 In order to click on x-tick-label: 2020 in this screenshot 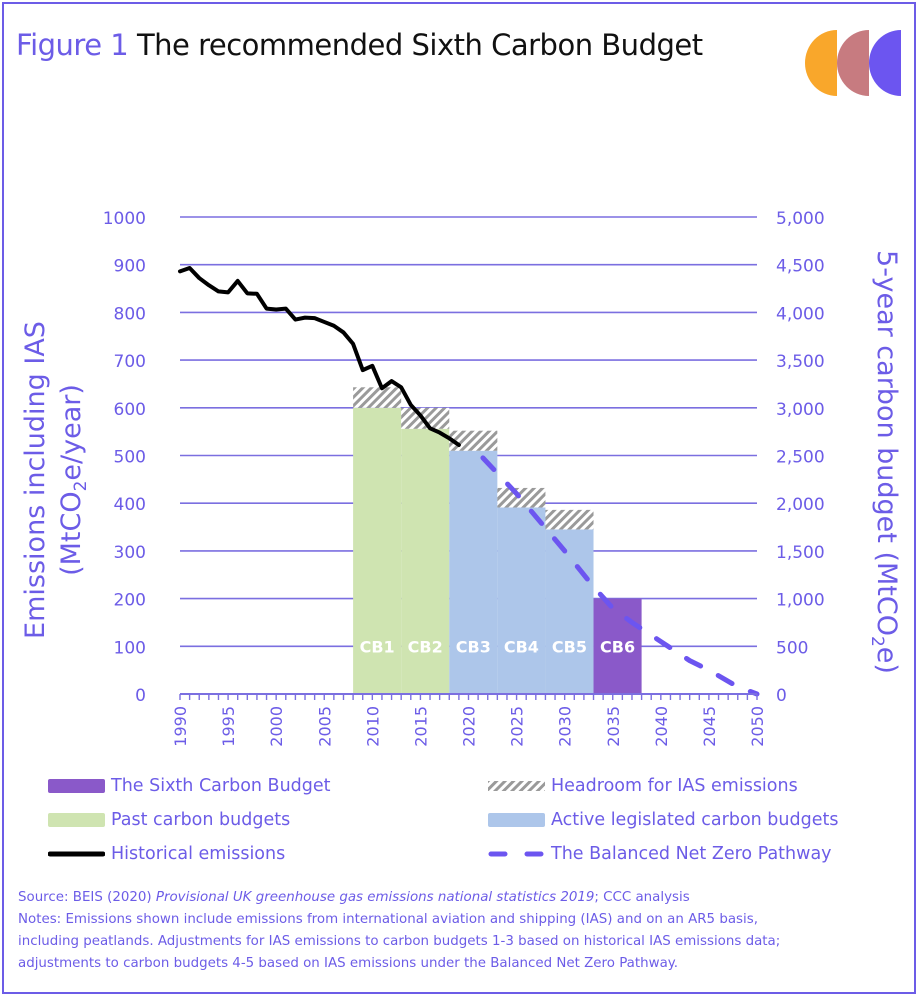, I will do `click(469, 726)`.